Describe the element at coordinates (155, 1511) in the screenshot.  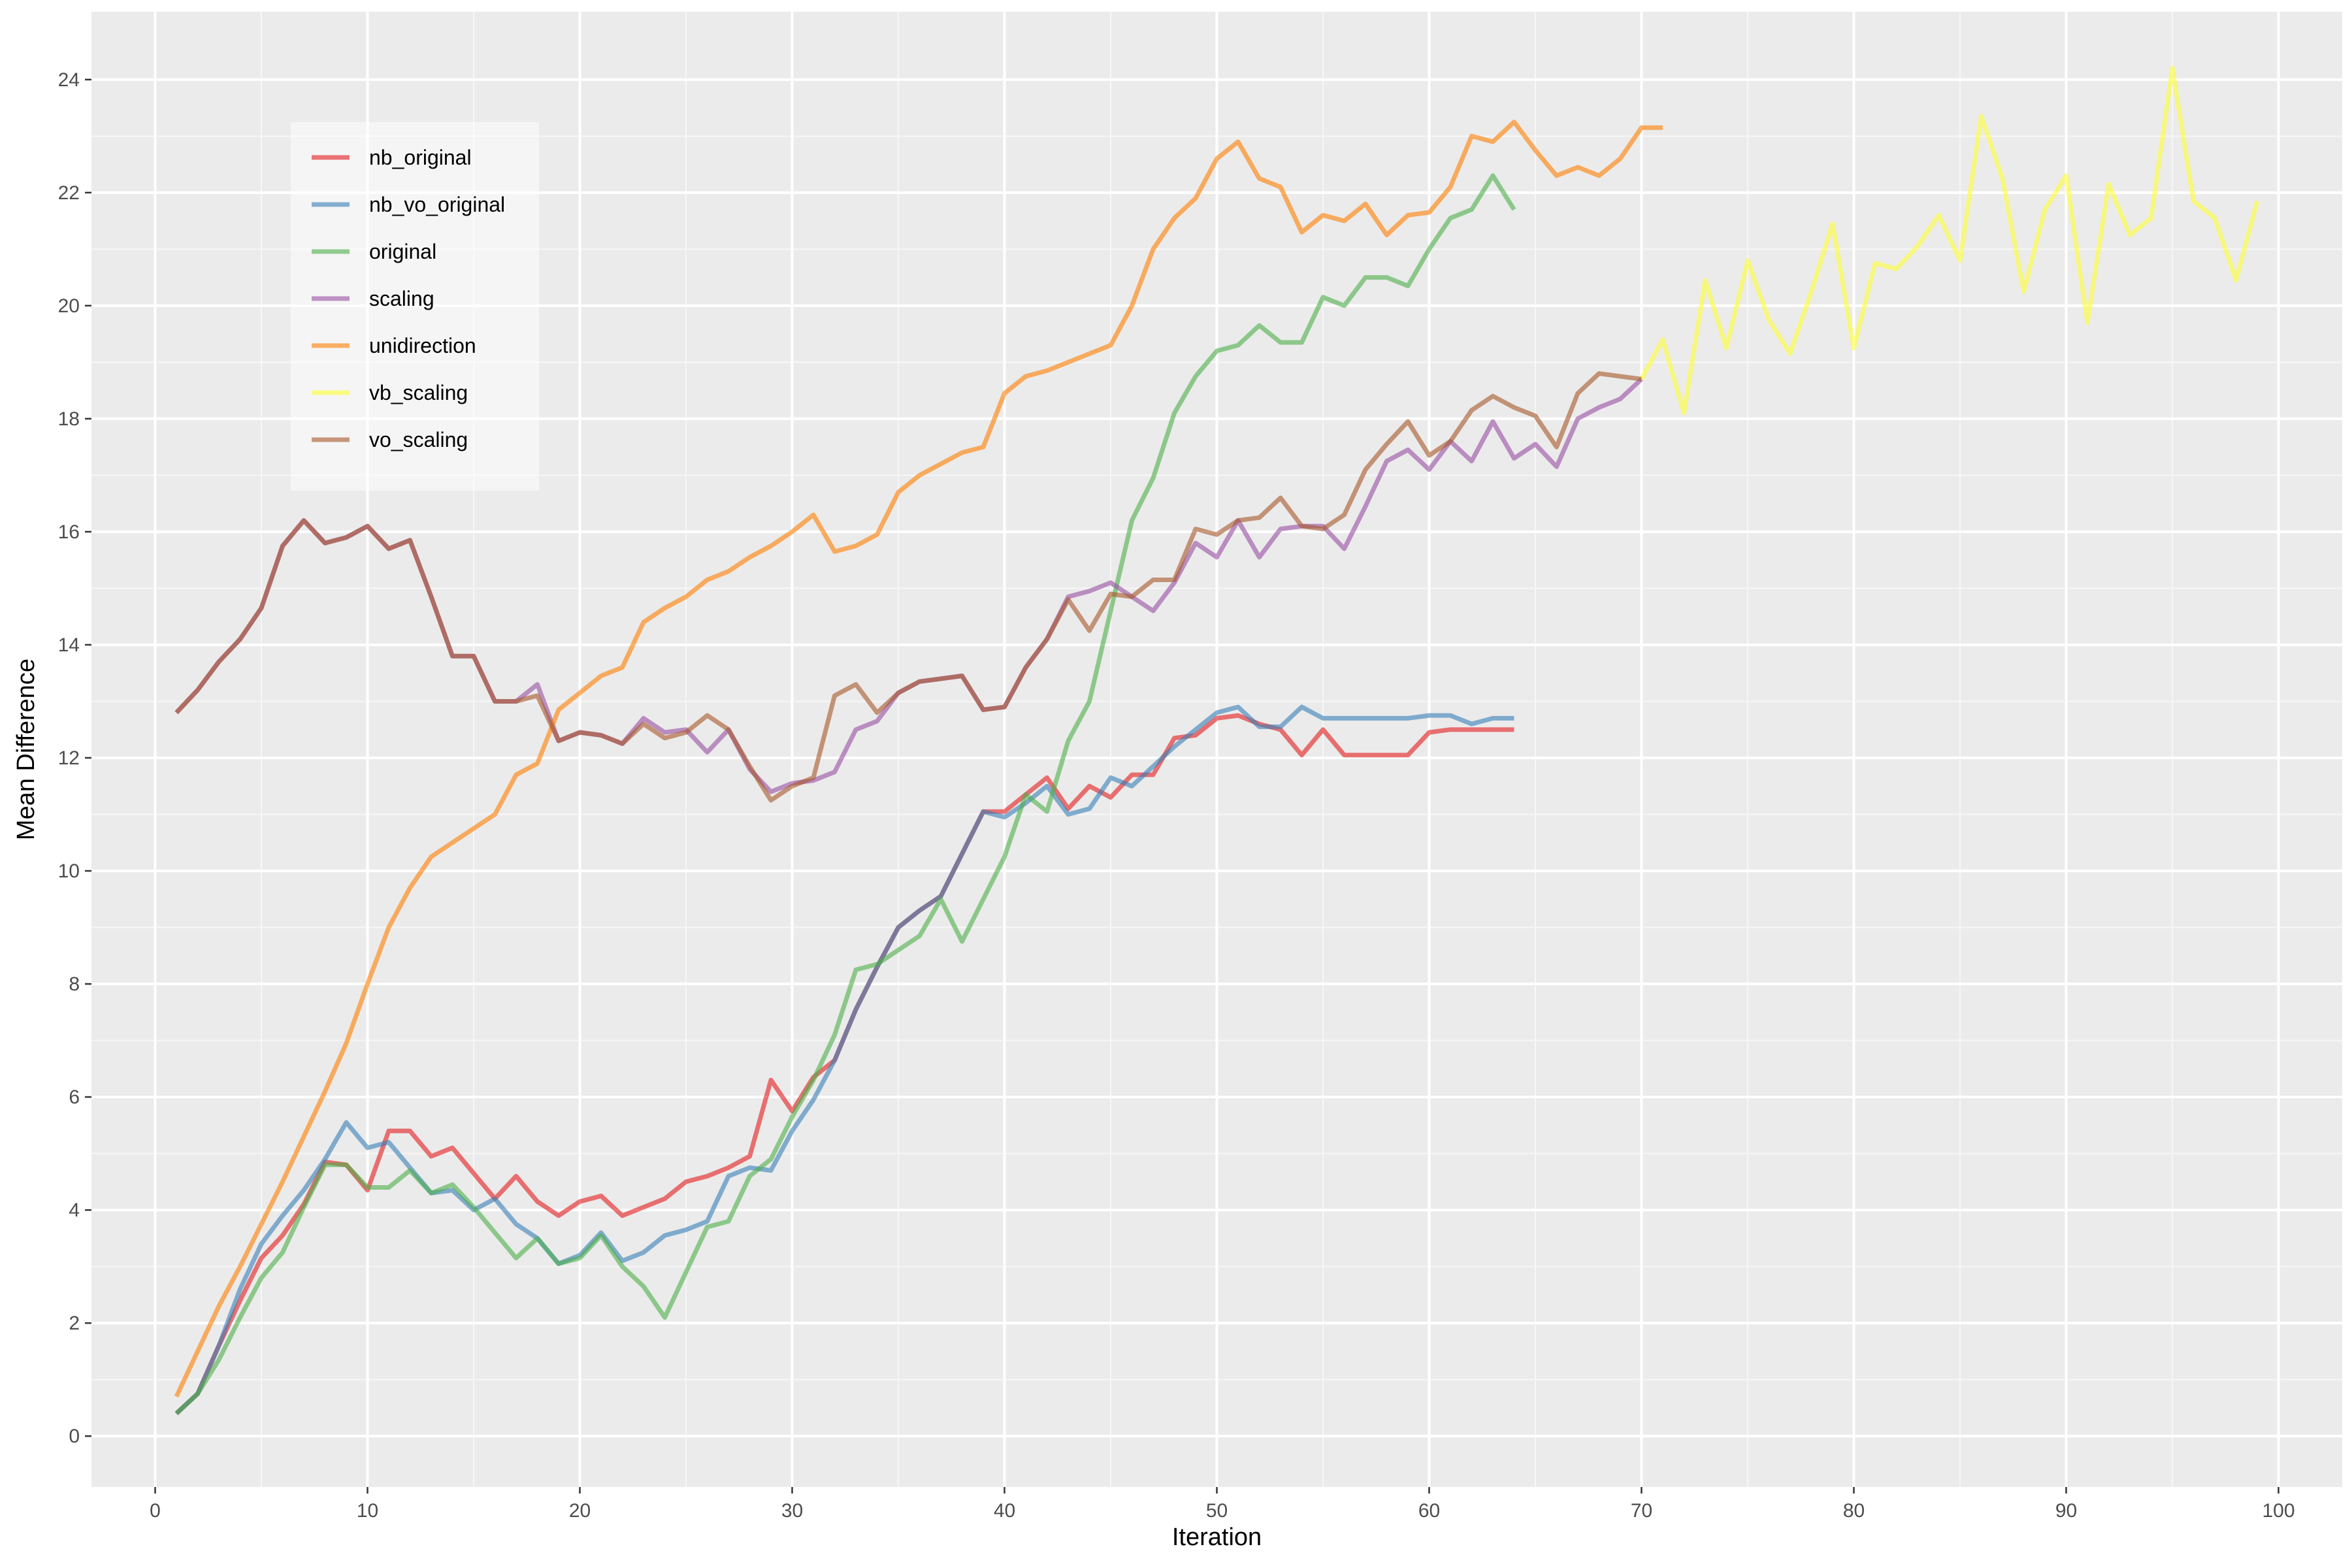
I see `x-tick-label: 0` at that location.